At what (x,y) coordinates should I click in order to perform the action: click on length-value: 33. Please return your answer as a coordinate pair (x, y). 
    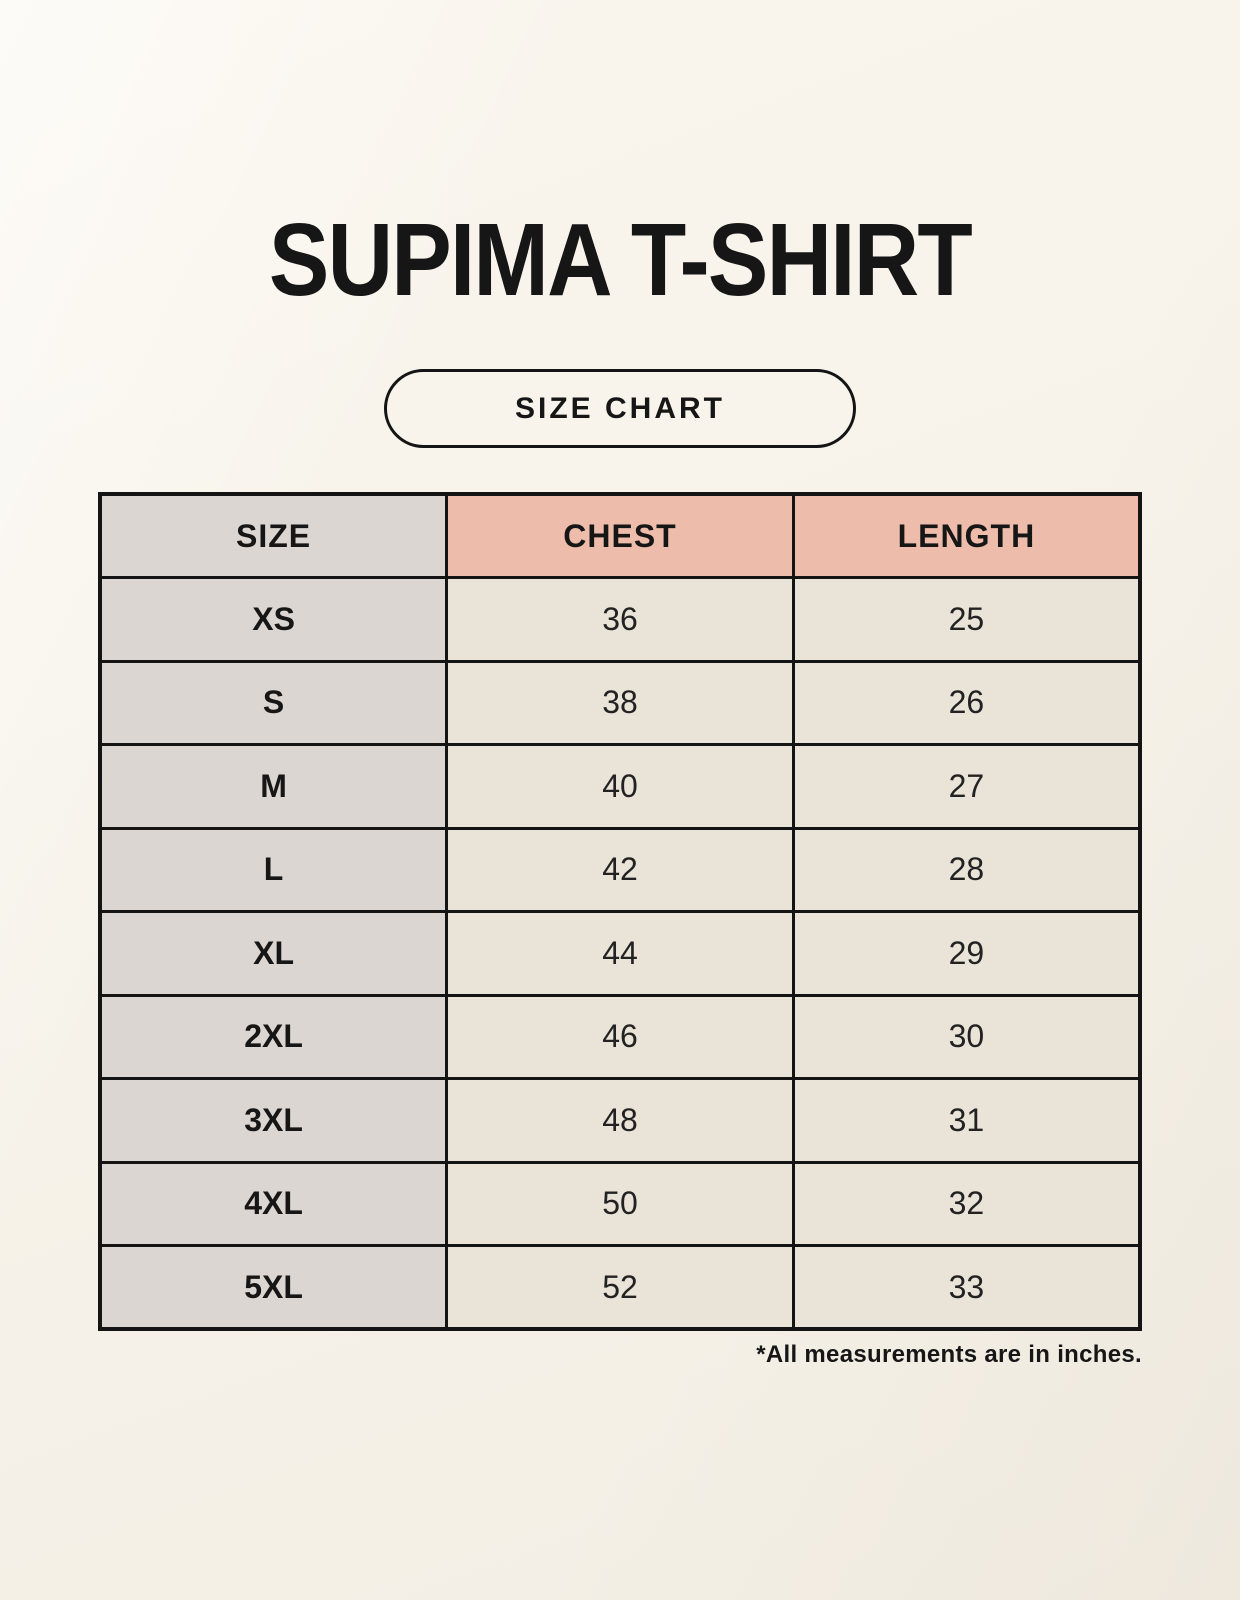
    Looking at the image, I should click on (966, 1287).